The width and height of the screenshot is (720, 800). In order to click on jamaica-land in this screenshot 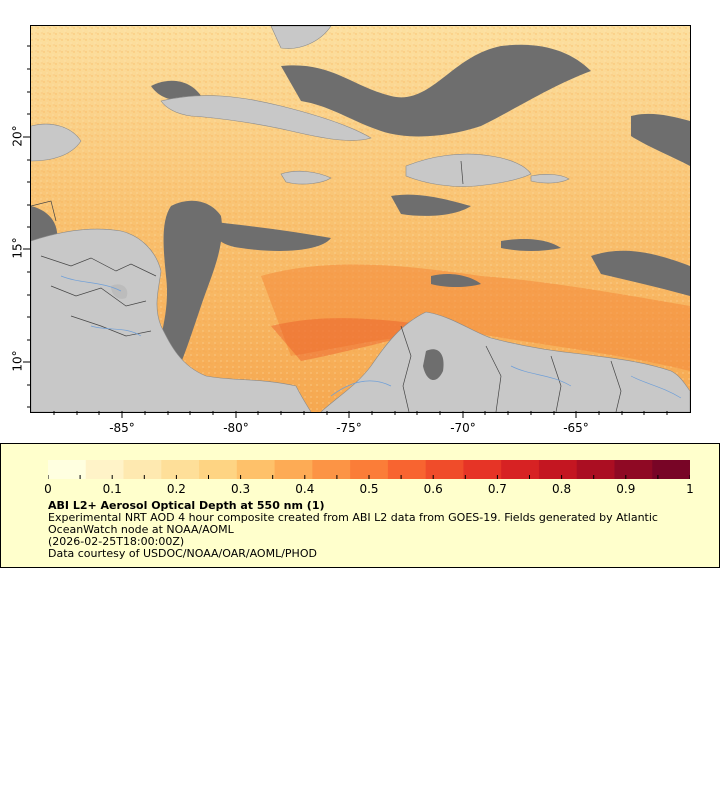, I will do `click(306, 177)`.